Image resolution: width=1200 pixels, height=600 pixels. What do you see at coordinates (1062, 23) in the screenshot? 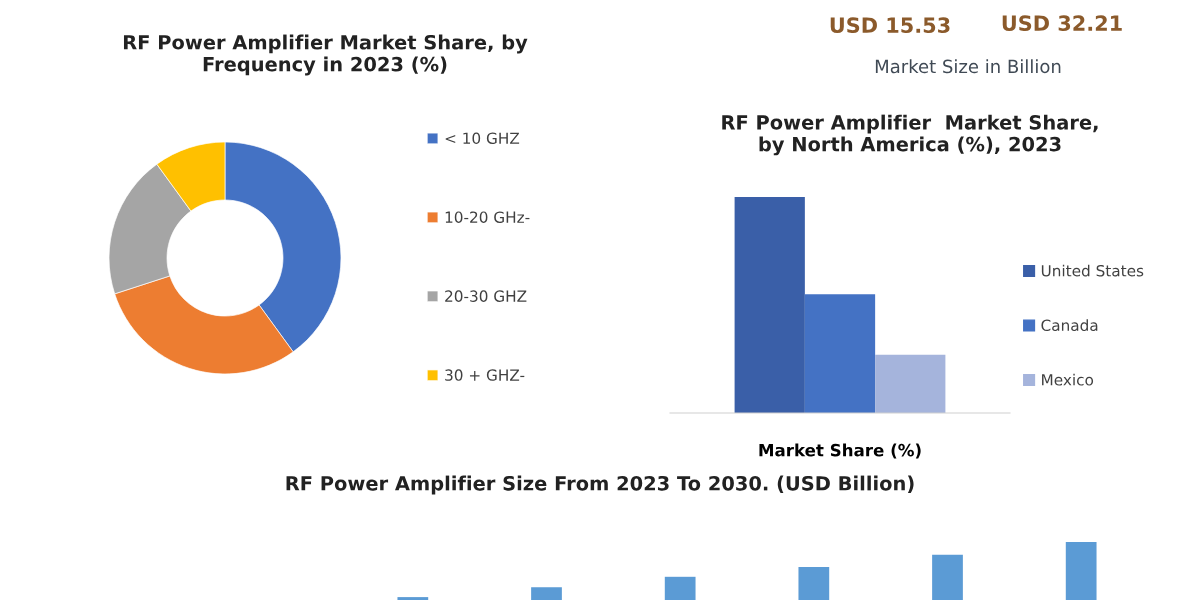
I see `text: USD 32.21` at bounding box center [1062, 23].